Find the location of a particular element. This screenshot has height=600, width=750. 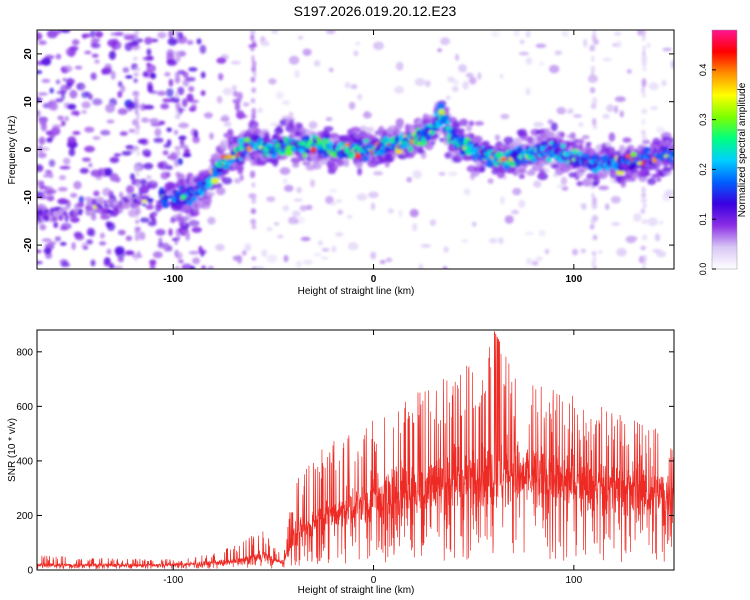

snr-ytick-label: 600 is located at coordinates (24, 407).